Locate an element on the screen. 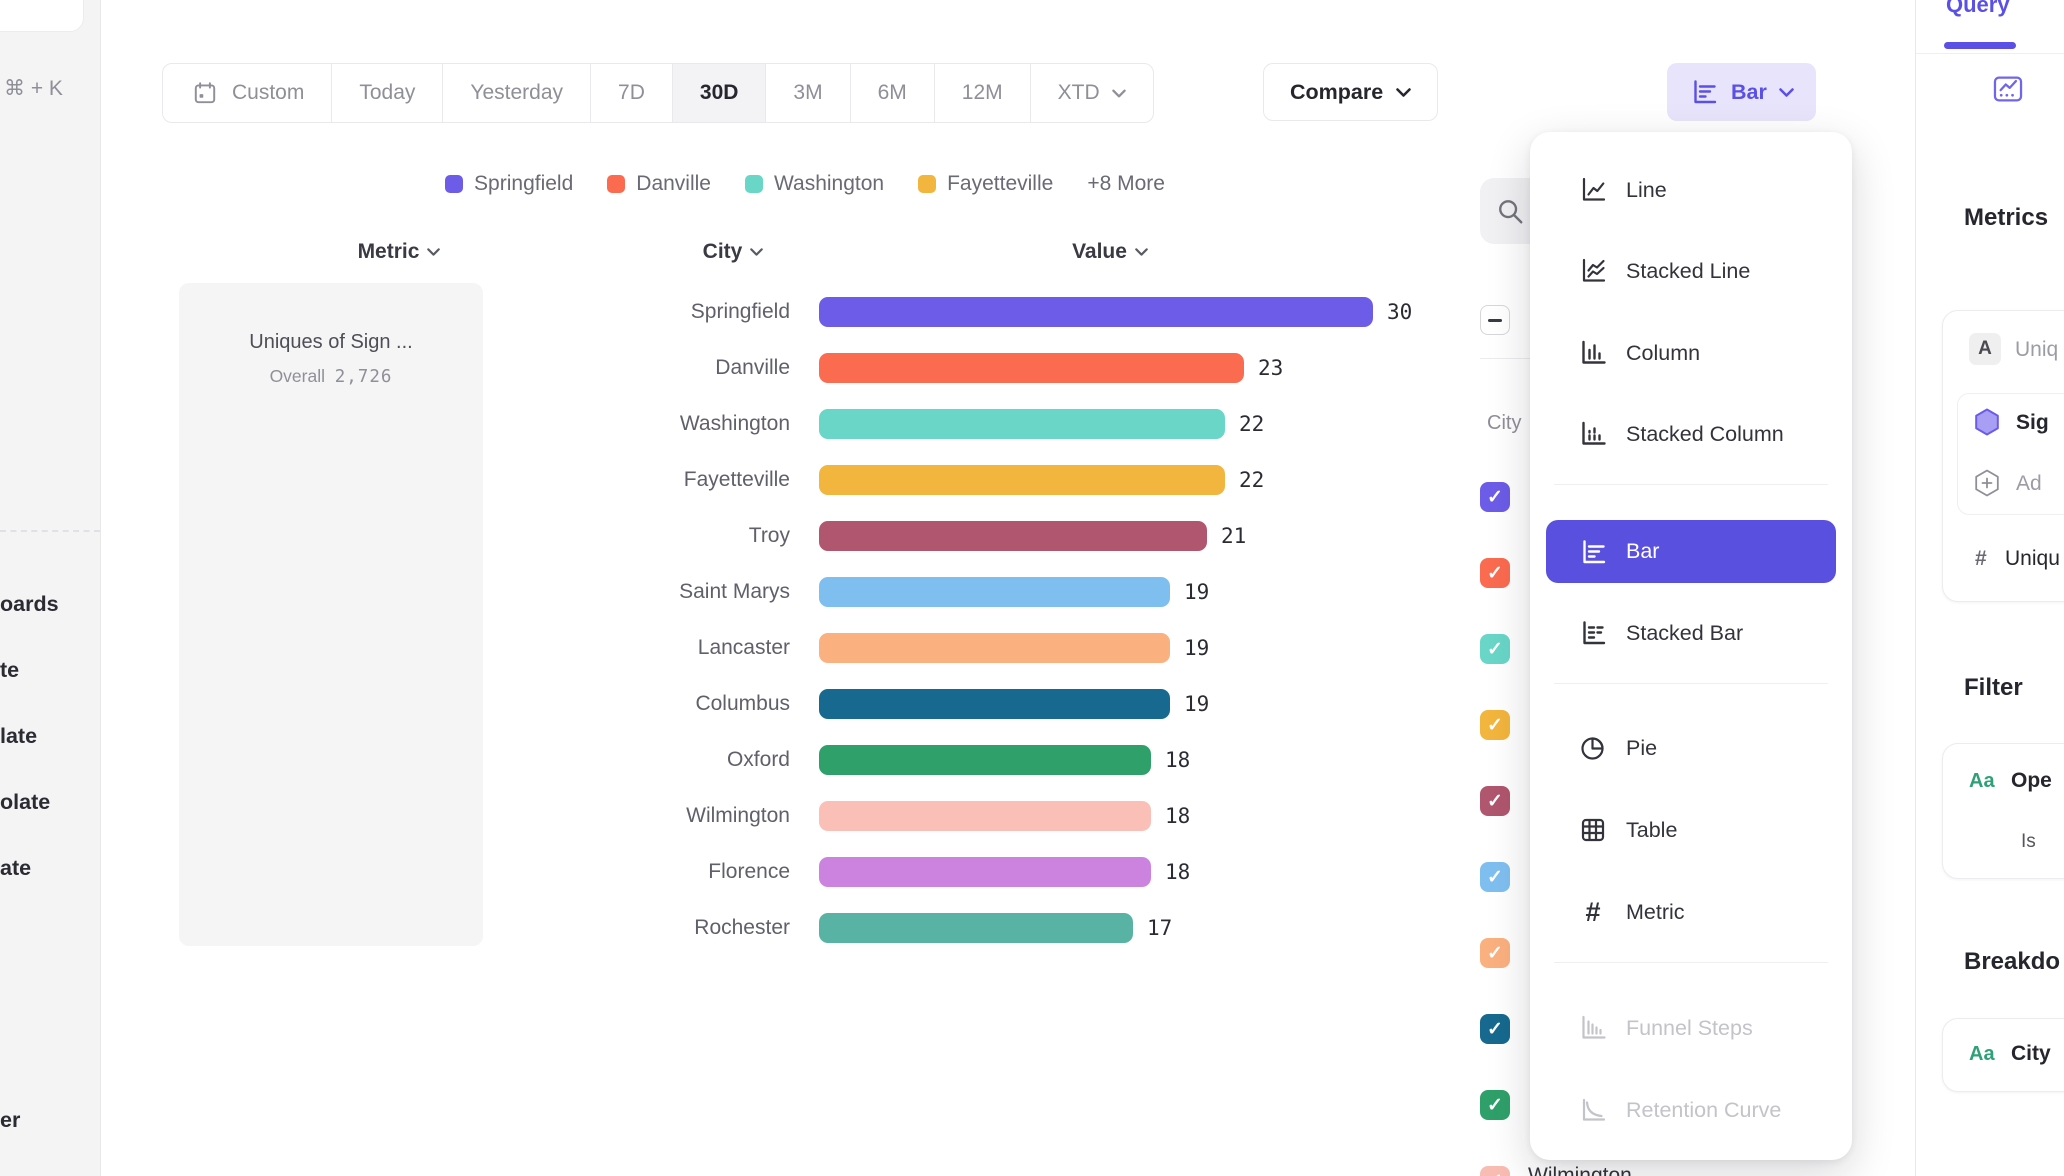  tab-query: Query is located at coordinates (1978, 8).